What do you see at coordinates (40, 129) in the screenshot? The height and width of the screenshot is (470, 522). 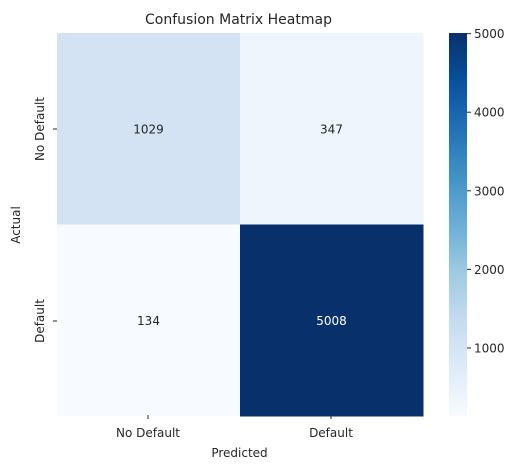 I see `y-tick-label-no-default: No Default` at bounding box center [40, 129].